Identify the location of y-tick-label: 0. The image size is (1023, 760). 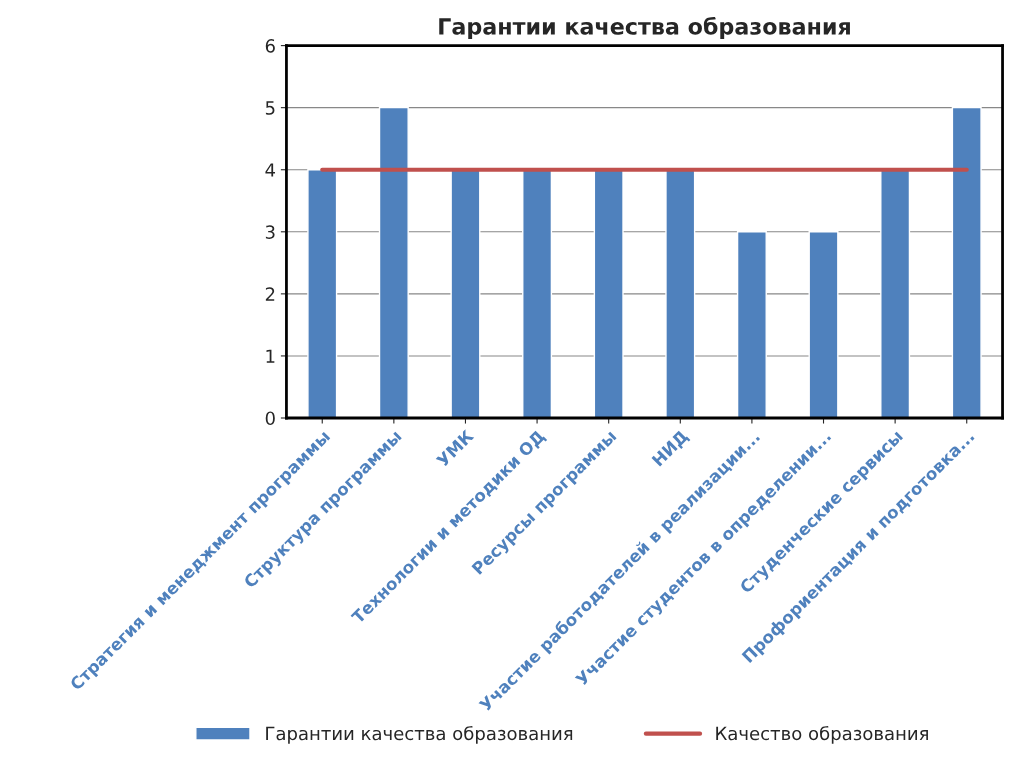
(270, 418).